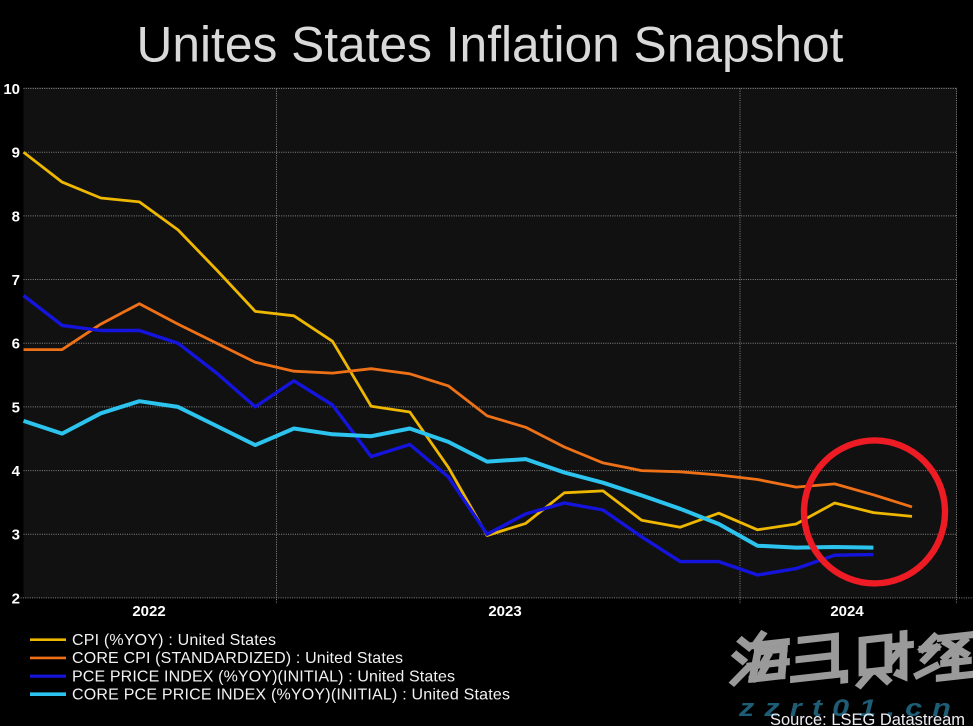 This screenshot has width=973, height=726. I want to click on svg-text: 7, so click(16, 280).